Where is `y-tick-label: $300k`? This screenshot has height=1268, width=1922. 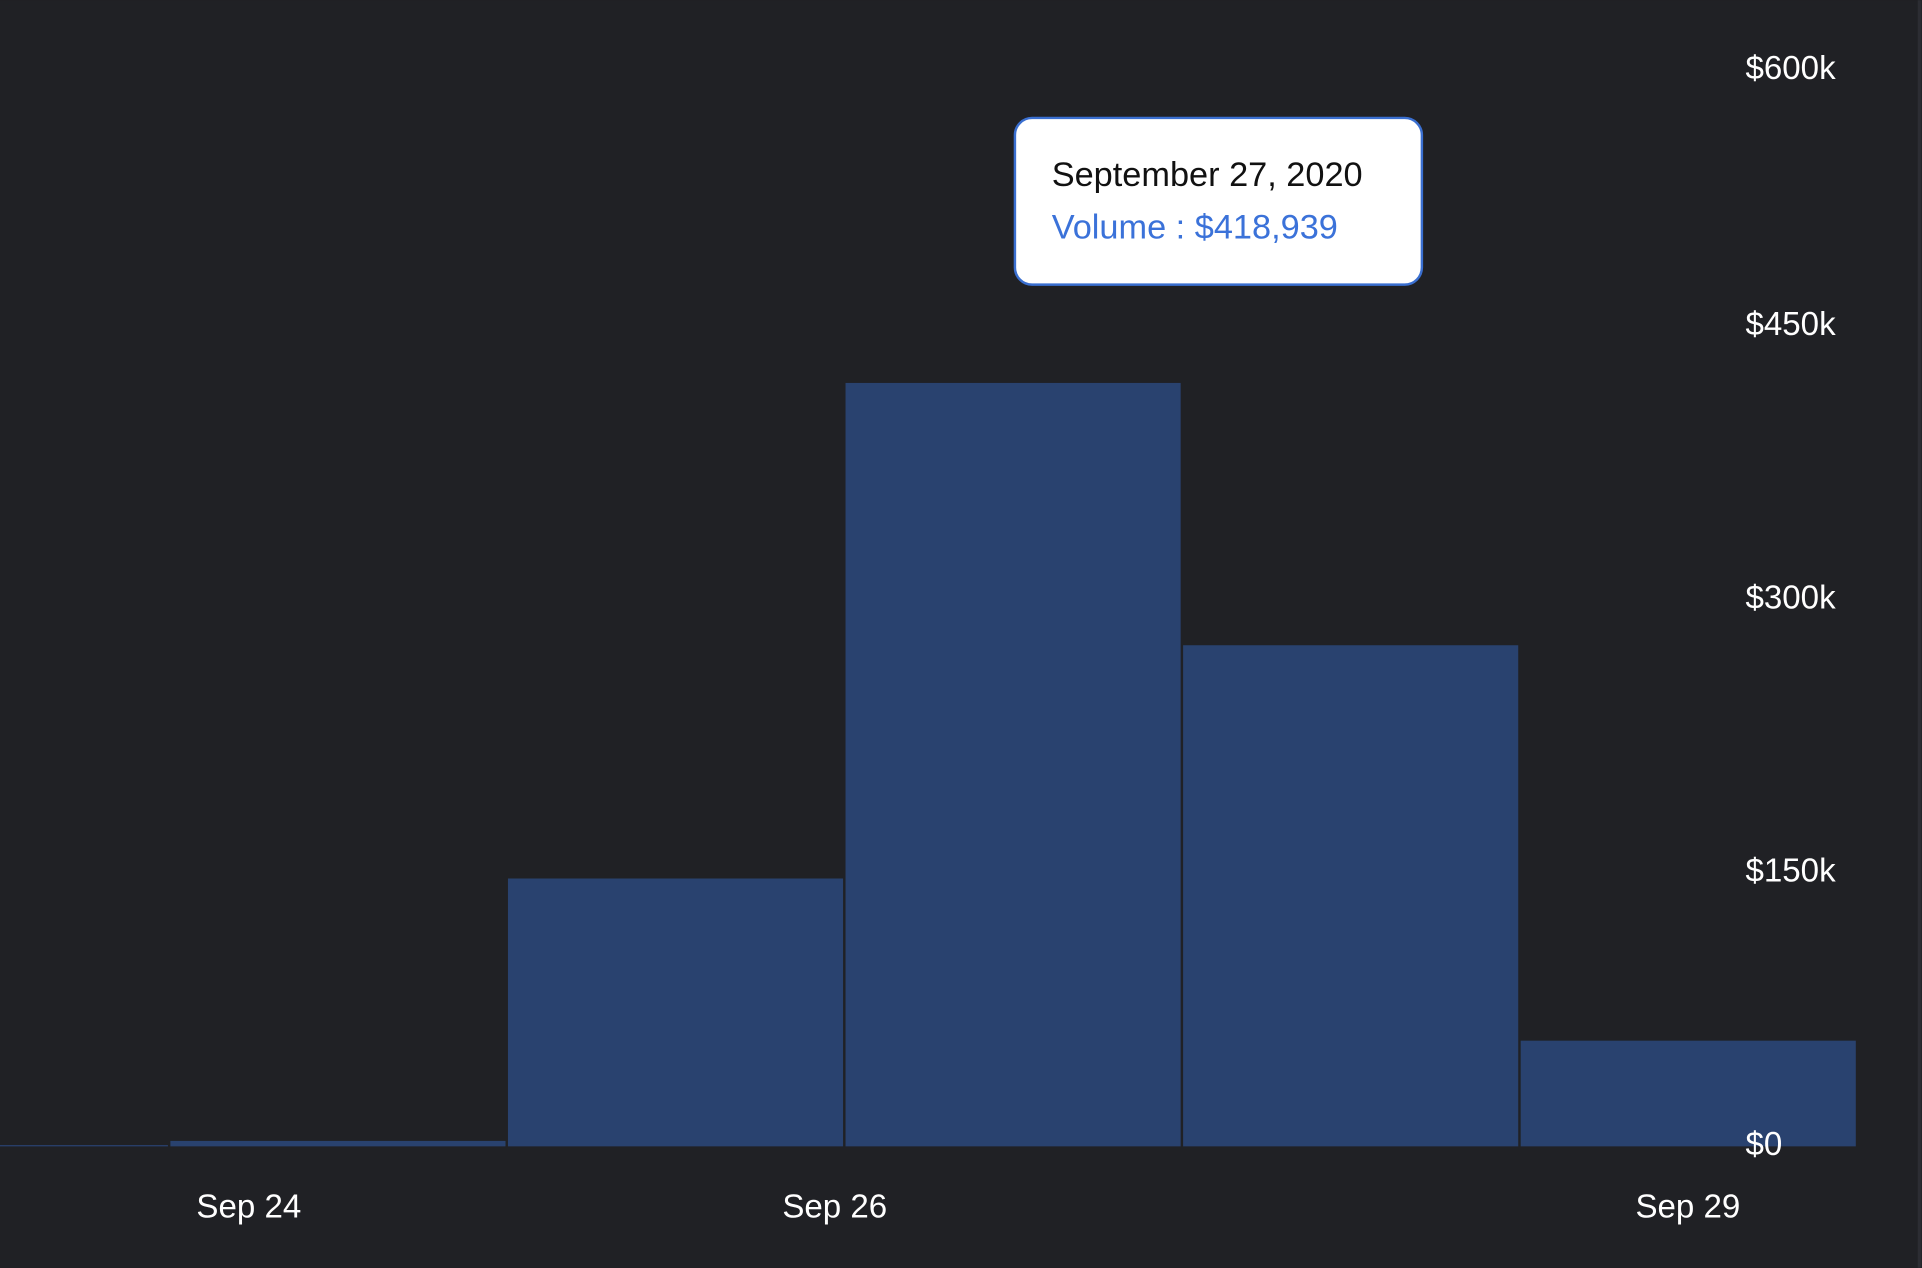 y-tick-label: $300k is located at coordinates (1790, 597).